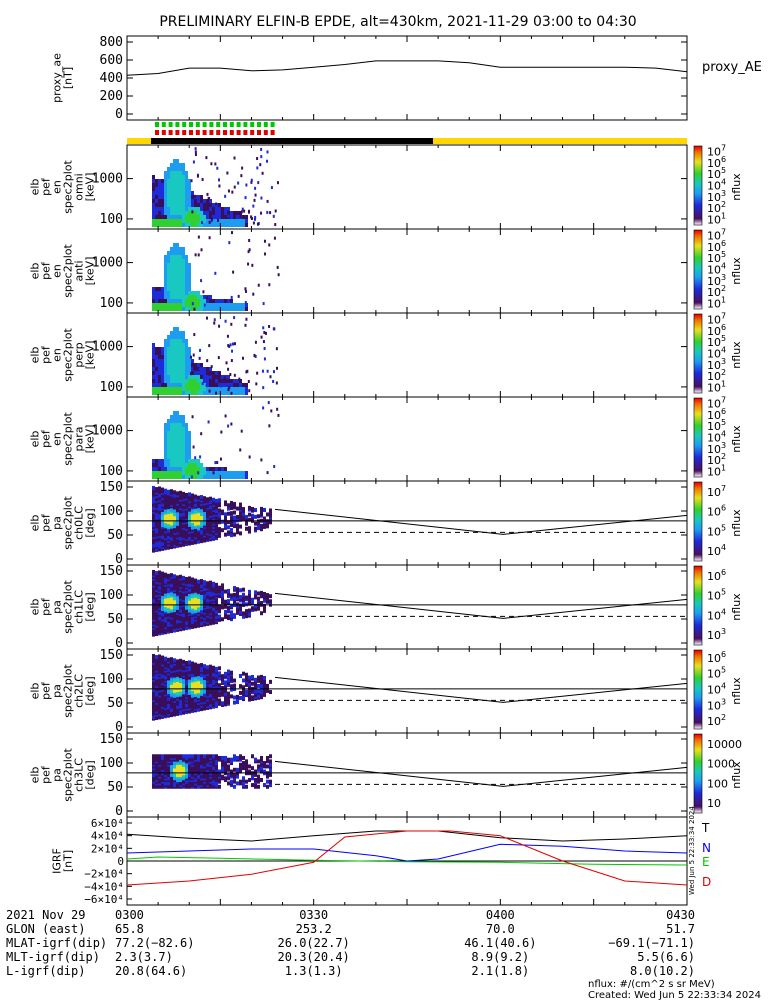 The width and height of the screenshot is (775, 1000). Describe the element at coordinates (500, 943) in the screenshot. I see `x-row-value: 46.1(40.6)` at that location.